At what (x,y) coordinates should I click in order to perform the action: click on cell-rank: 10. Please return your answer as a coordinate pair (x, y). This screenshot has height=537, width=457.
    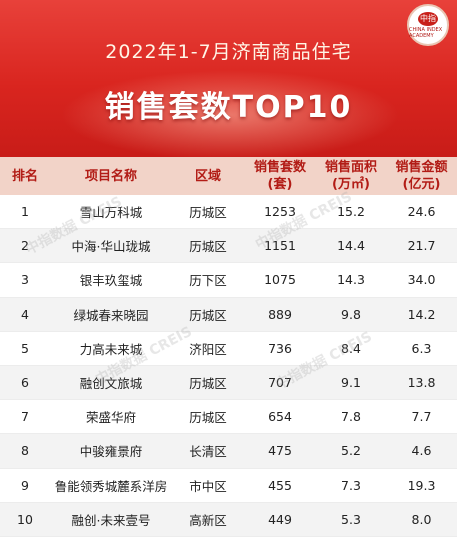
    Looking at the image, I should click on (25, 519).